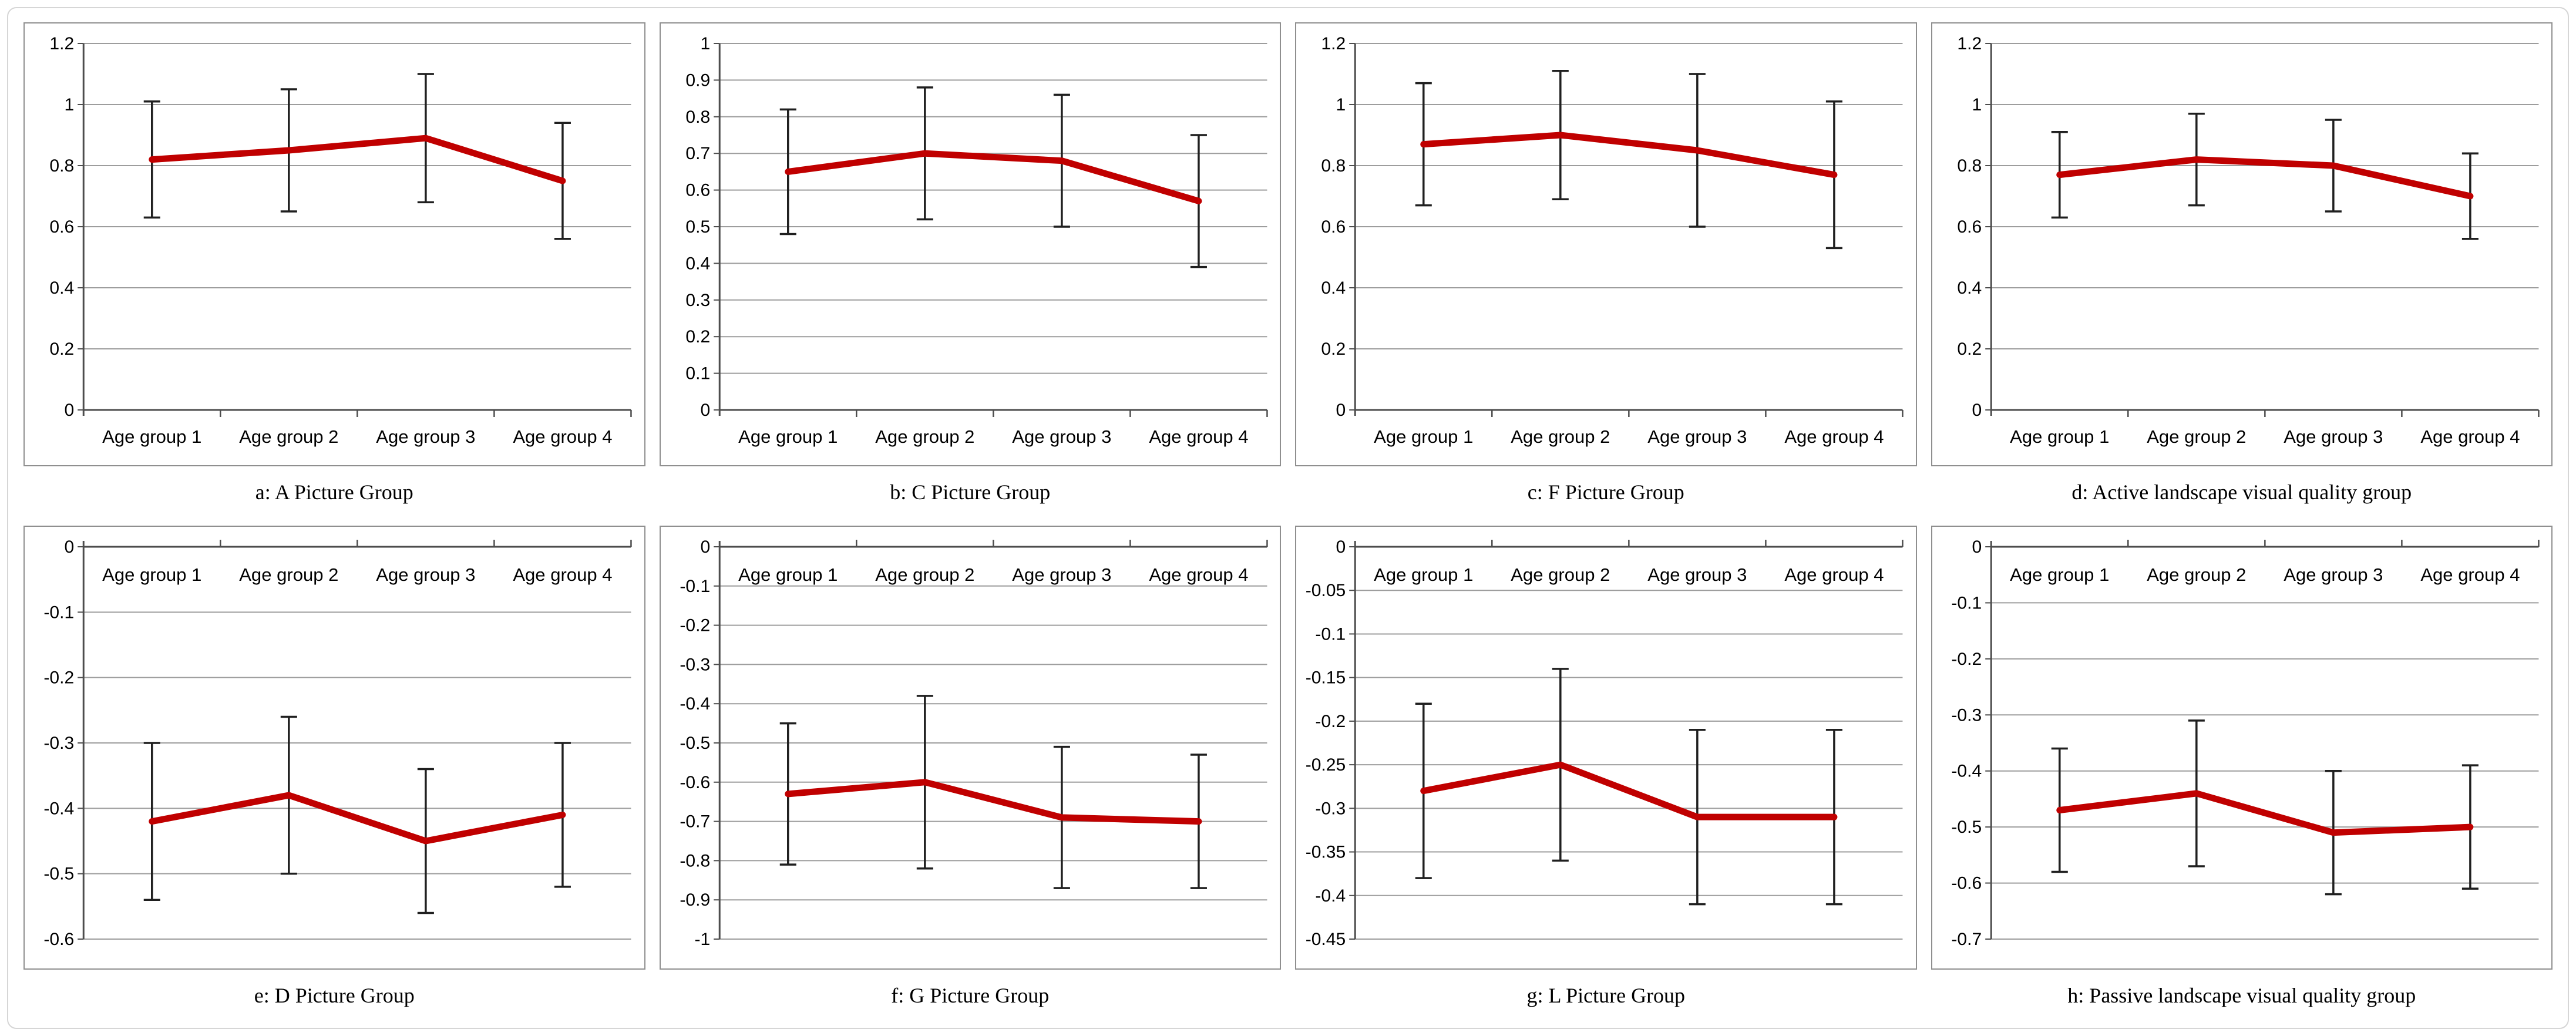  What do you see at coordinates (970, 996) in the screenshot?
I see `chart-caption-f: f: G Picture Group` at bounding box center [970, 996].